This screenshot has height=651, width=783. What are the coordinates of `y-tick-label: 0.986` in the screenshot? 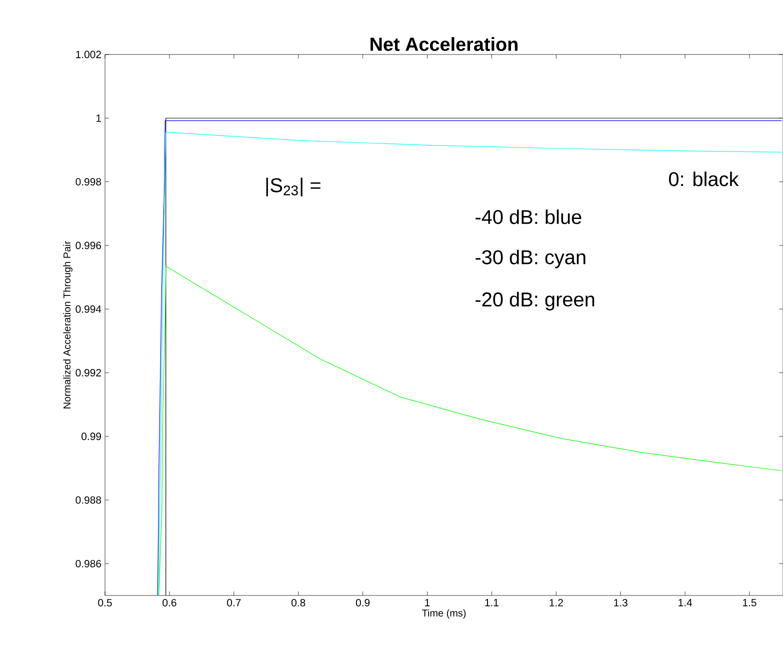 It's located at (89, 564).